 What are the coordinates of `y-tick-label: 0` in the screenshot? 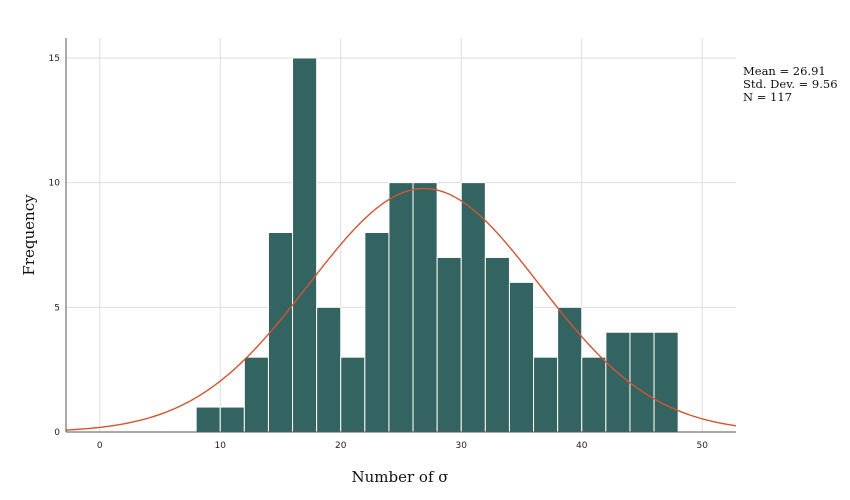 It's located at (57, 433).